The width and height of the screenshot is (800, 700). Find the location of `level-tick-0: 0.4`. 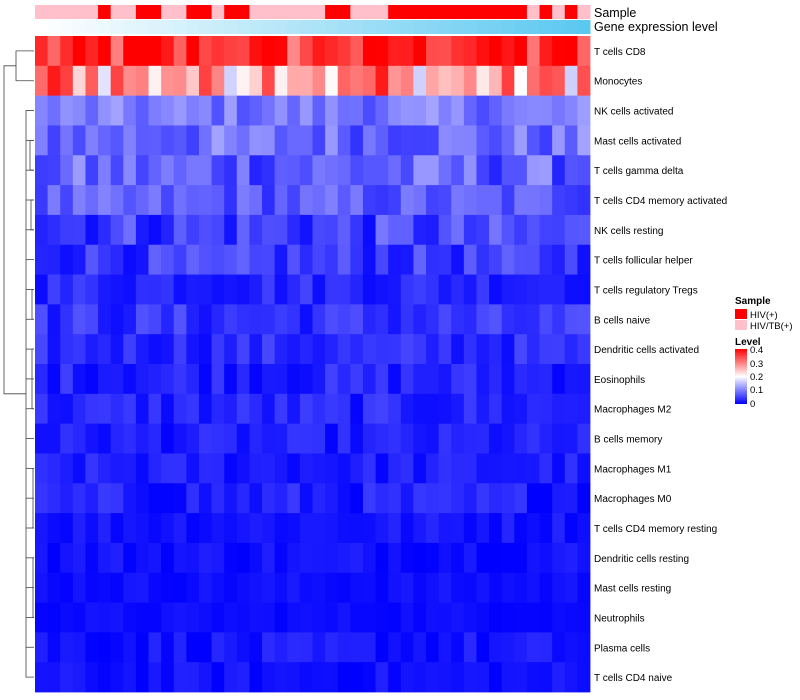

level-tick-0: 0.4 is located at coordinates (756, 350).